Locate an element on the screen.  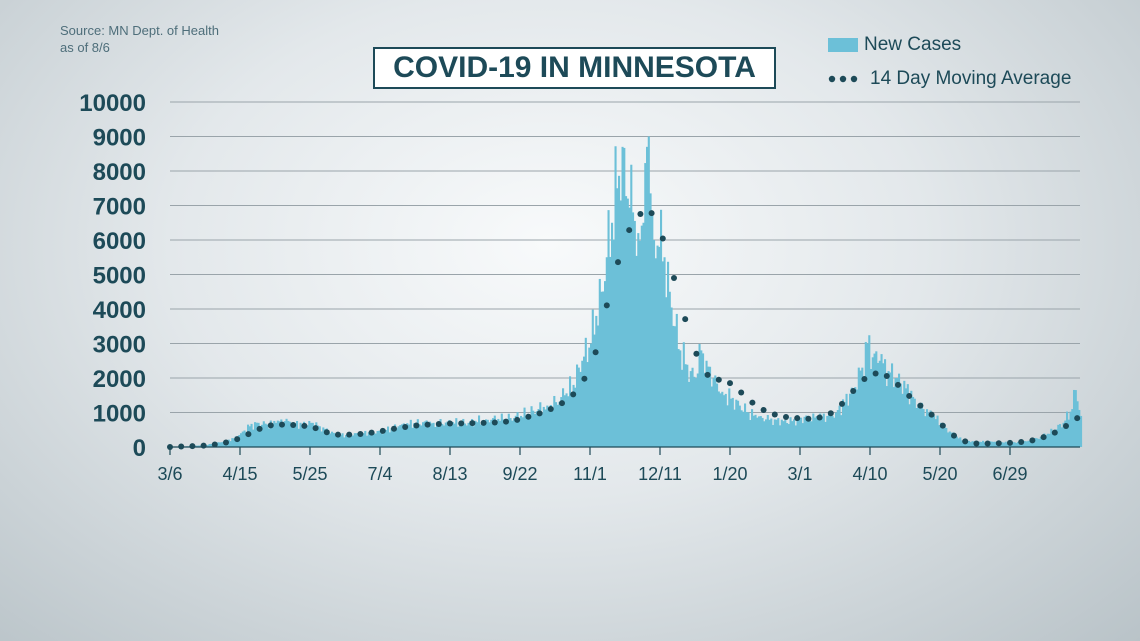
y-tick-label: 4000 is located at coordinates (119, 310).